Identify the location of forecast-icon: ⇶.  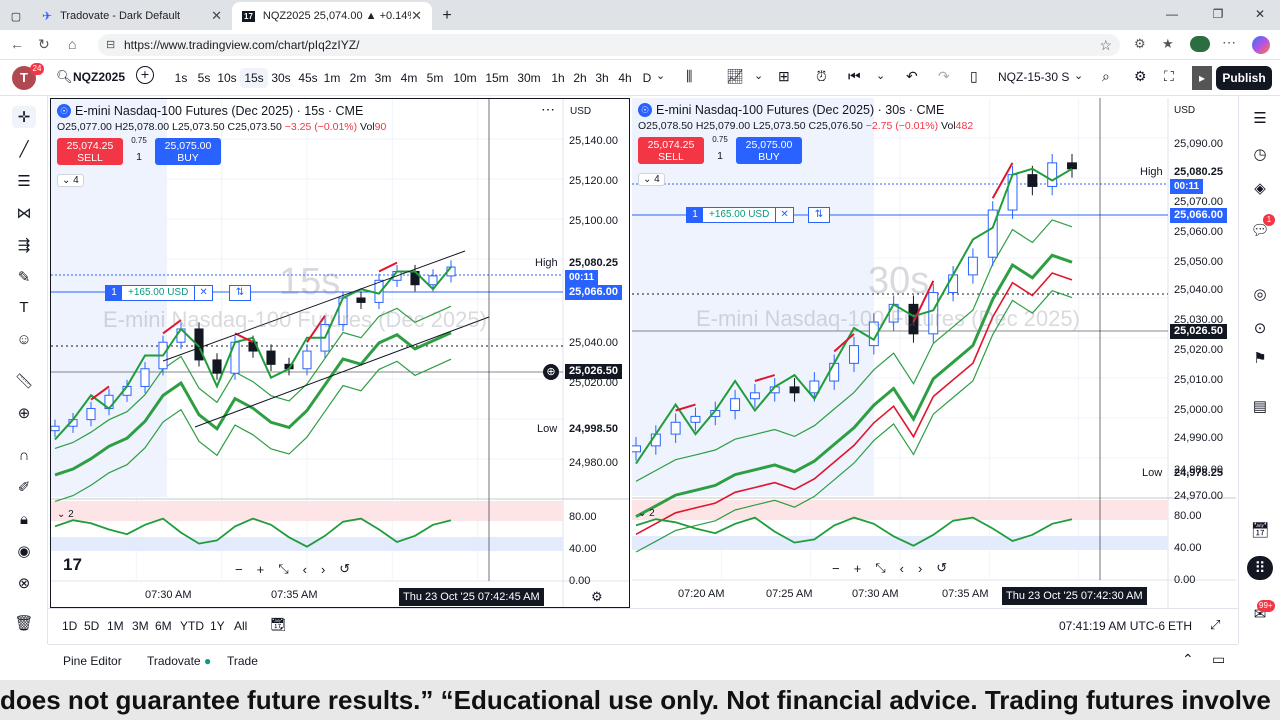
(24, 245).